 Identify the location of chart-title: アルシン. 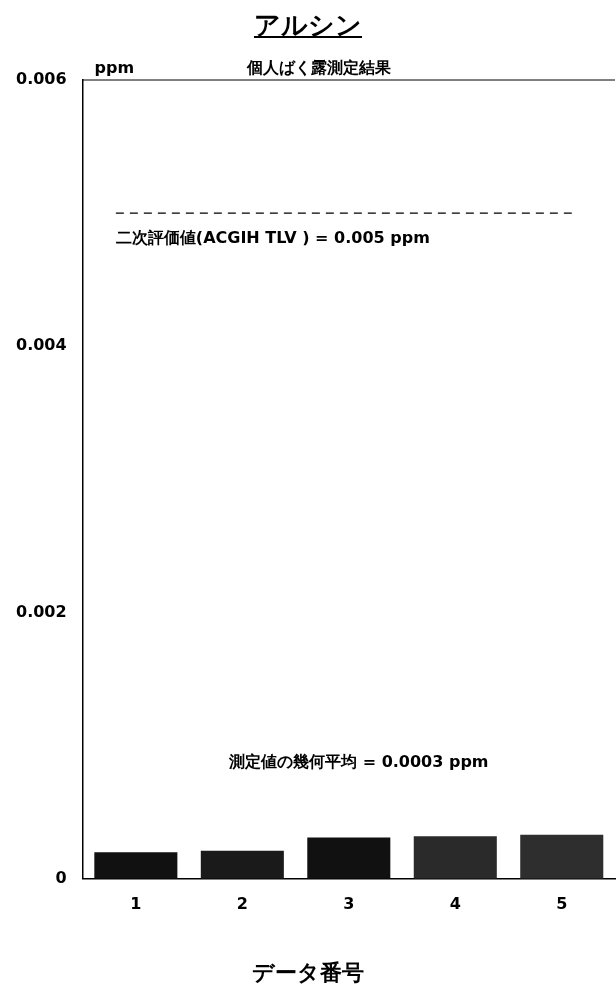
(308, 25).